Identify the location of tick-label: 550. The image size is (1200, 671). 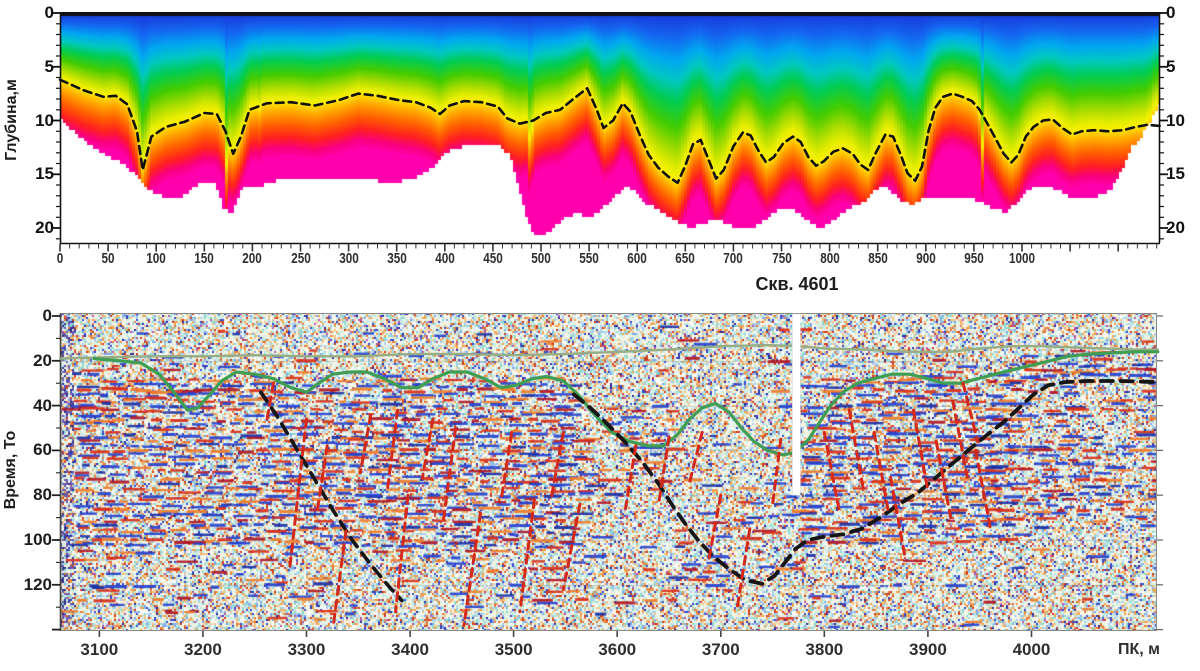
(589, 258).